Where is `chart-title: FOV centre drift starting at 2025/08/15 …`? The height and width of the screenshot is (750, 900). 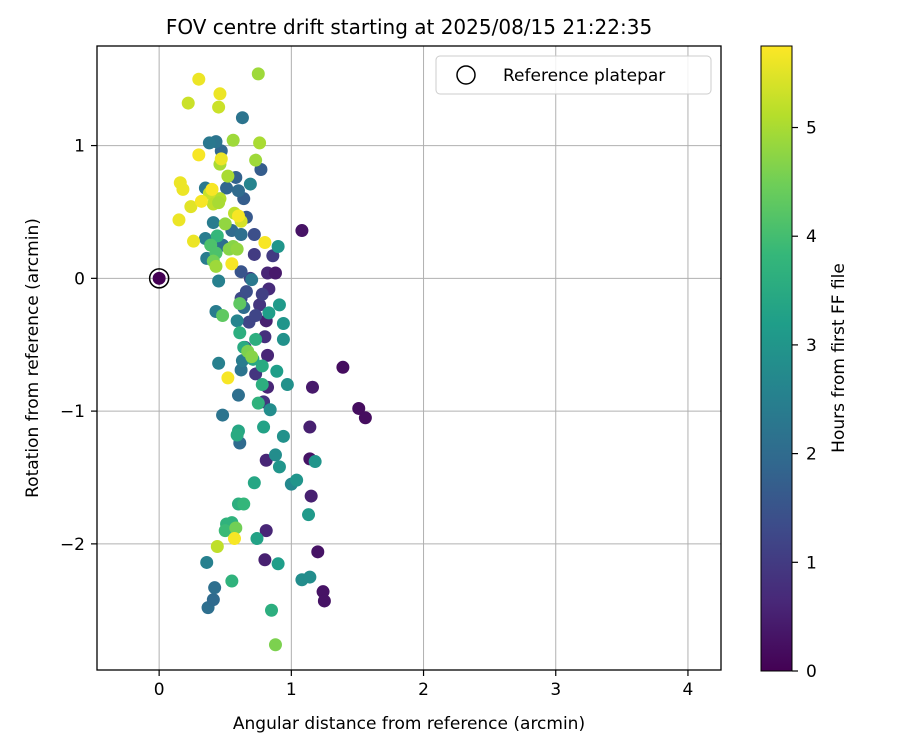 chart-title: FOV centre drift starting at 2025/08/15 … is located at coordinates (409, 27).